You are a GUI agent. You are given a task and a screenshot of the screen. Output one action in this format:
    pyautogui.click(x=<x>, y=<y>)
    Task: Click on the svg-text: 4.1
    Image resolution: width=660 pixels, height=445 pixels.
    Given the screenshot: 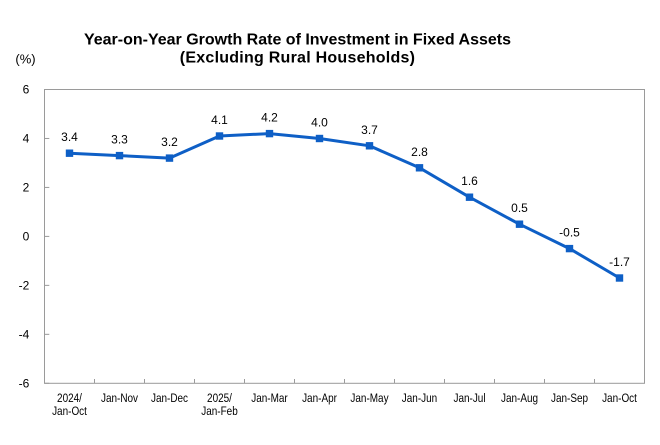 What is the action you would take?
    pyautogui.click(x=219, y=120)
    